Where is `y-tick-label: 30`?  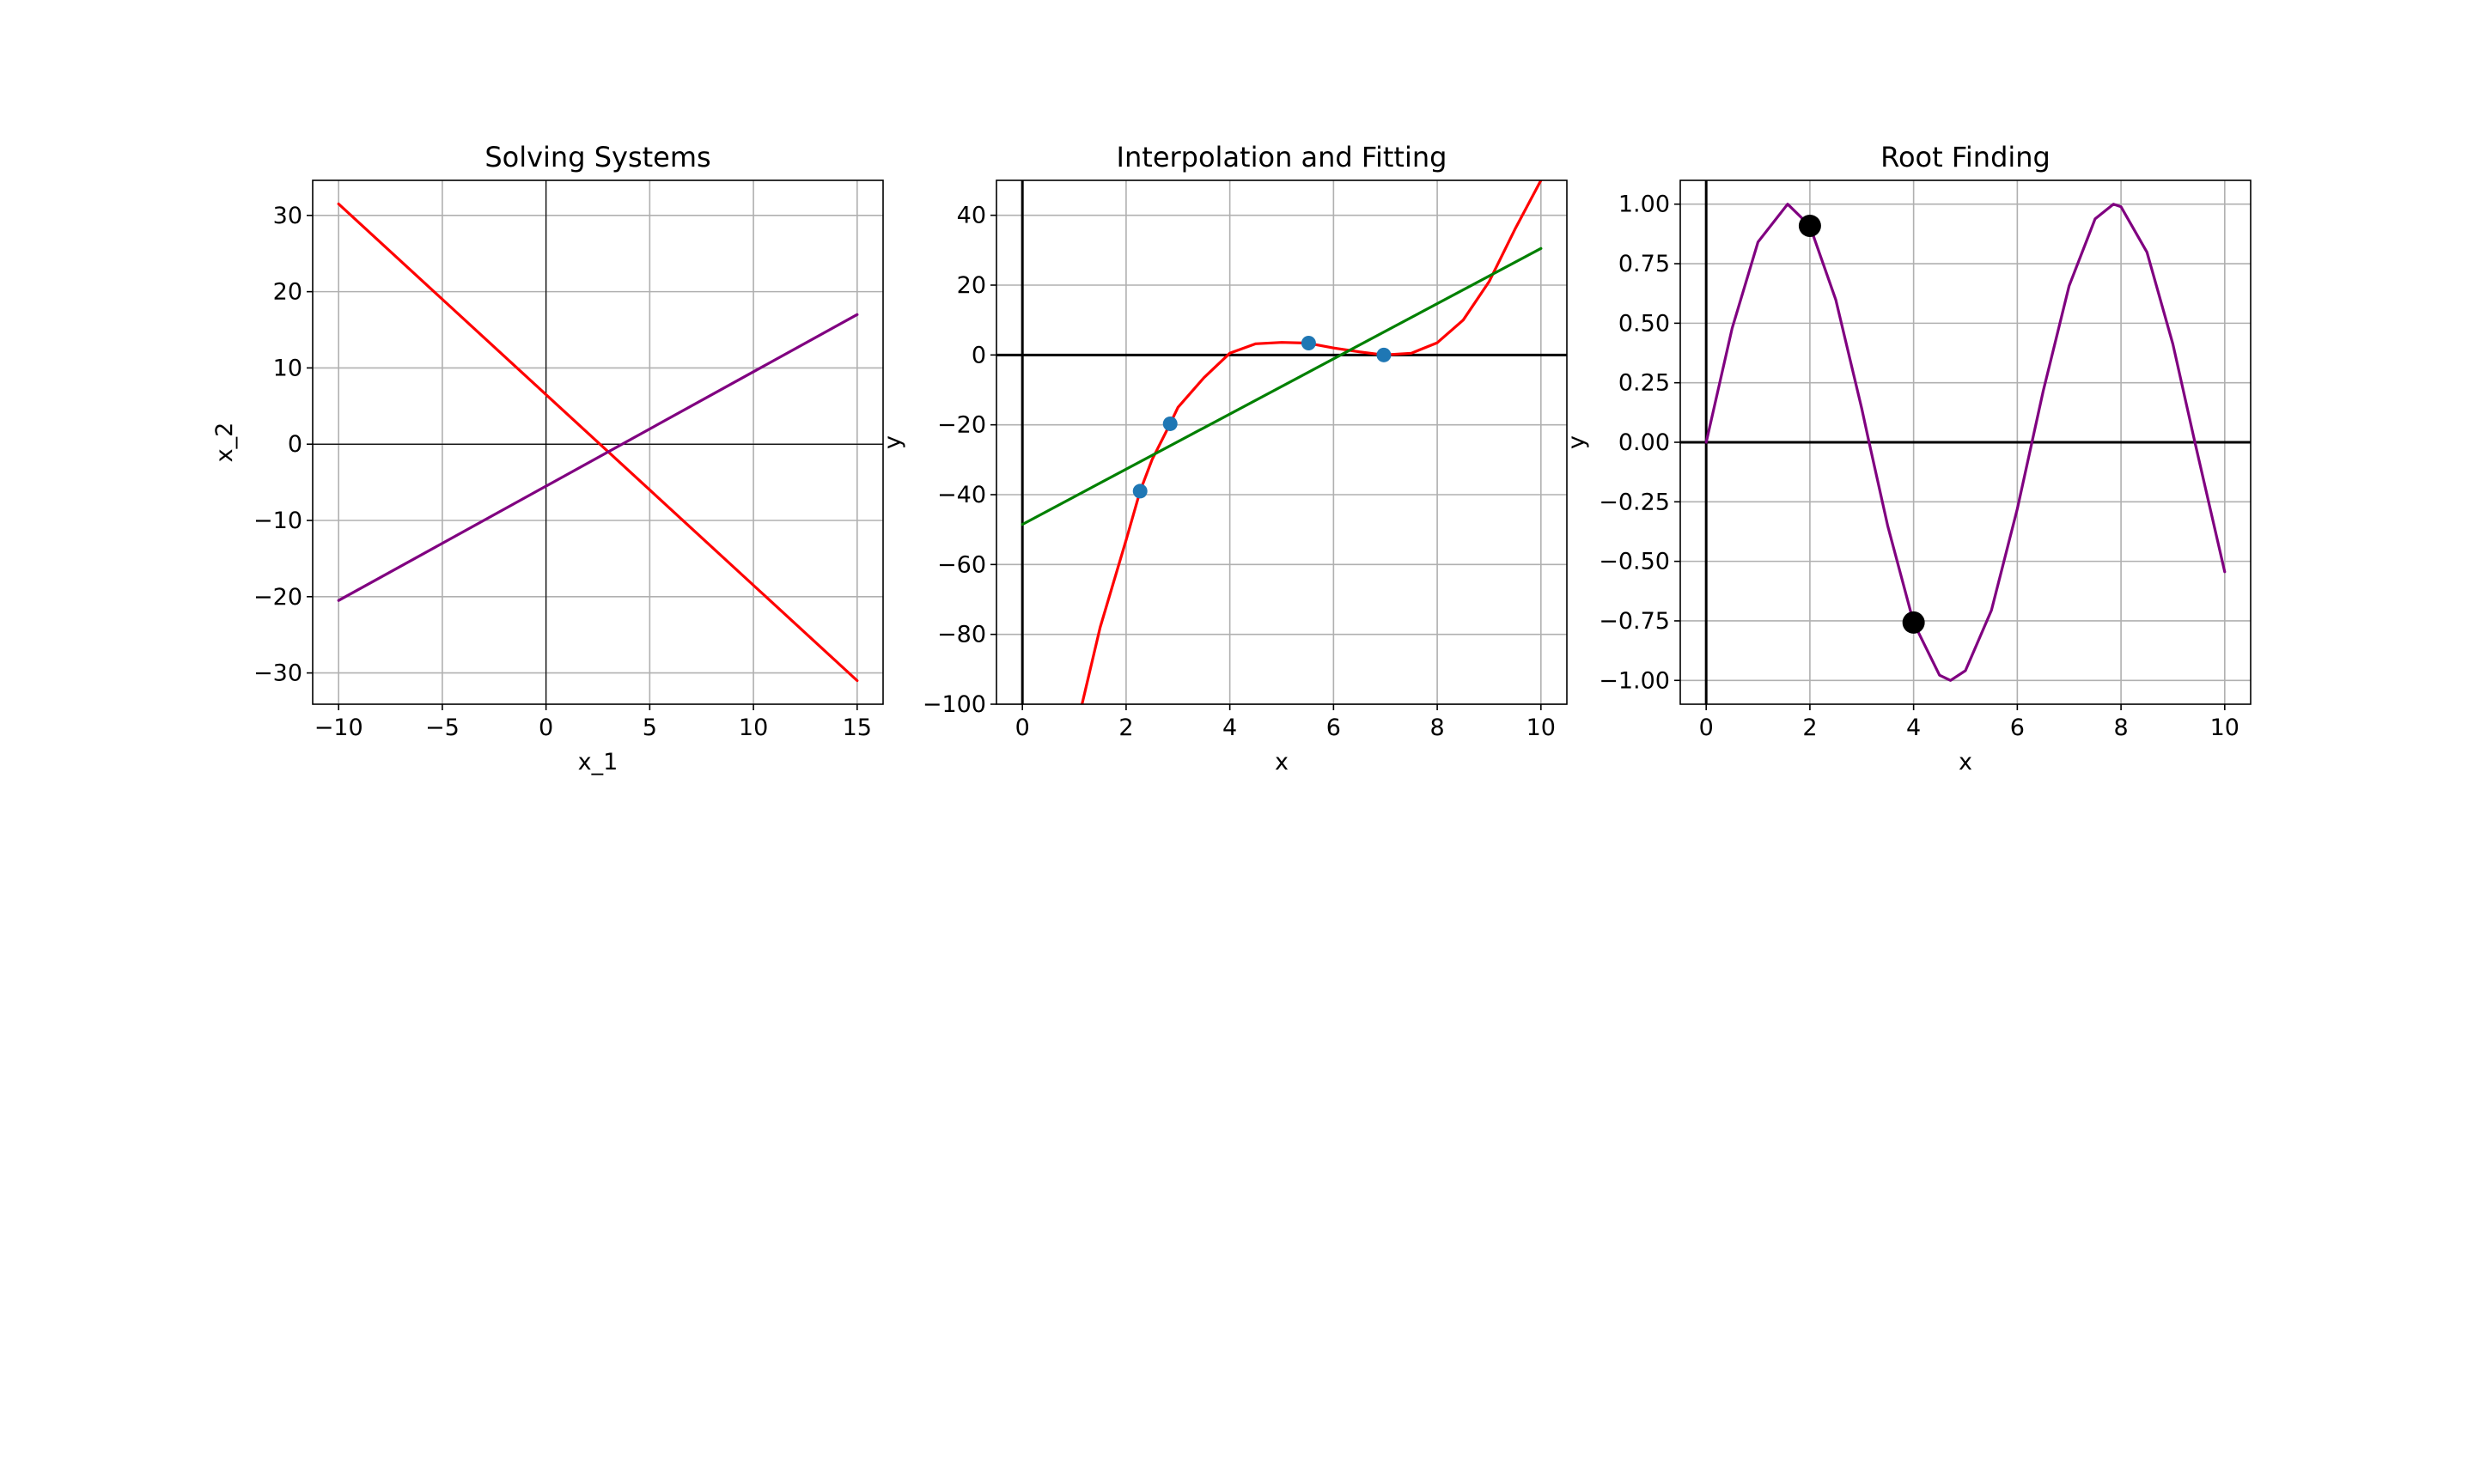 y-tick-label: 30 is located at coordinates (287, 216).